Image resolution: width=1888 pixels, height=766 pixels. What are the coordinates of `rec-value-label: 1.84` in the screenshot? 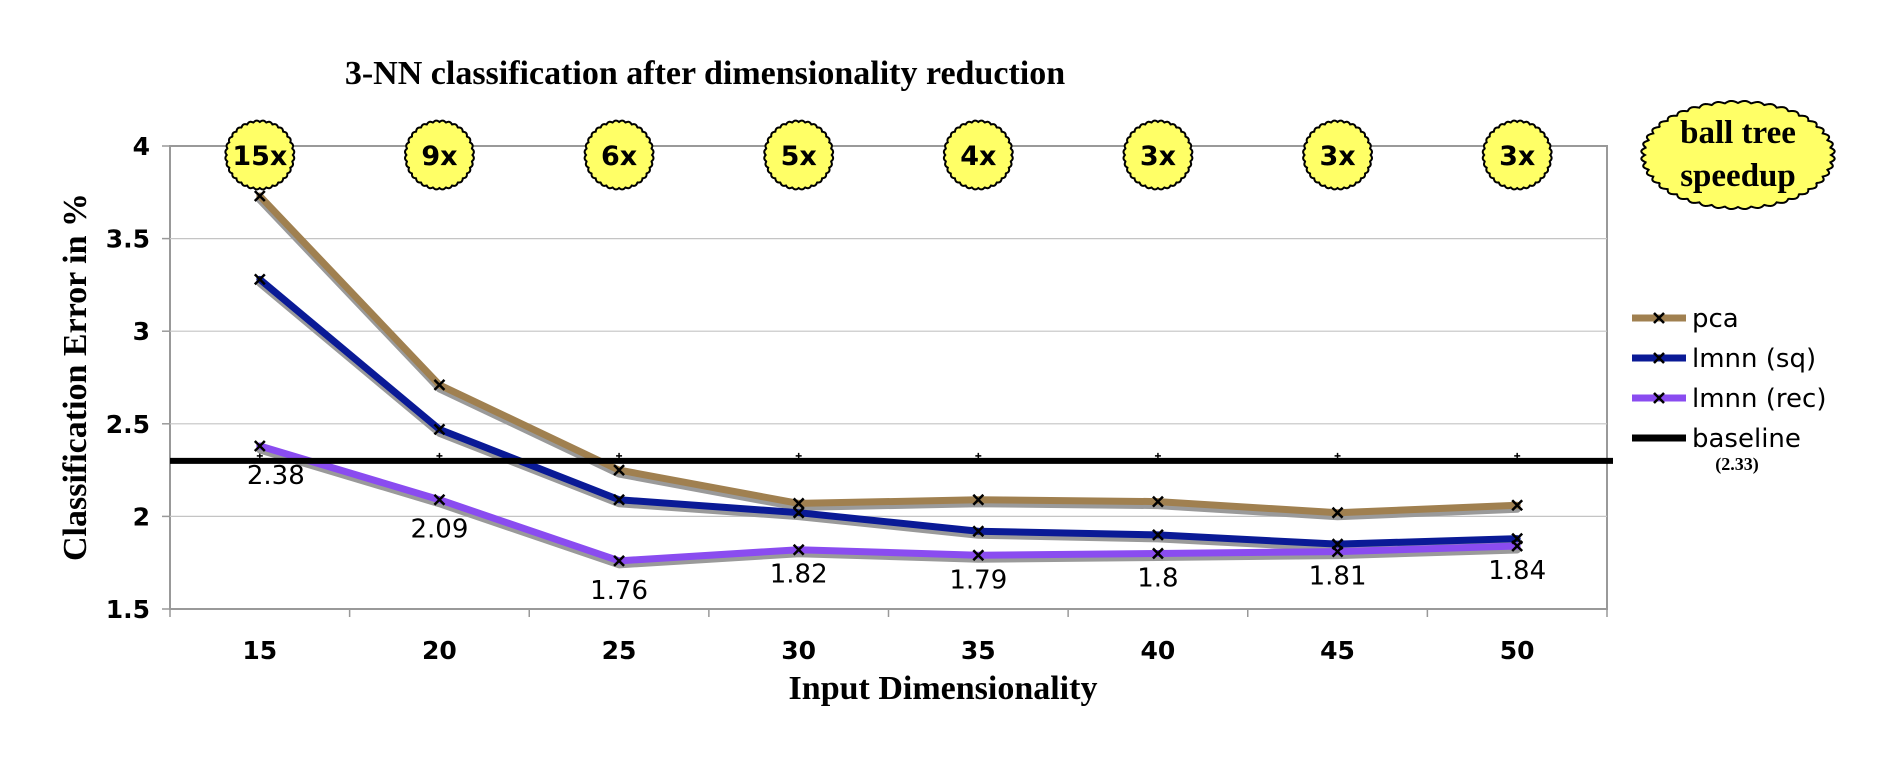 It's located at (1517, 571).